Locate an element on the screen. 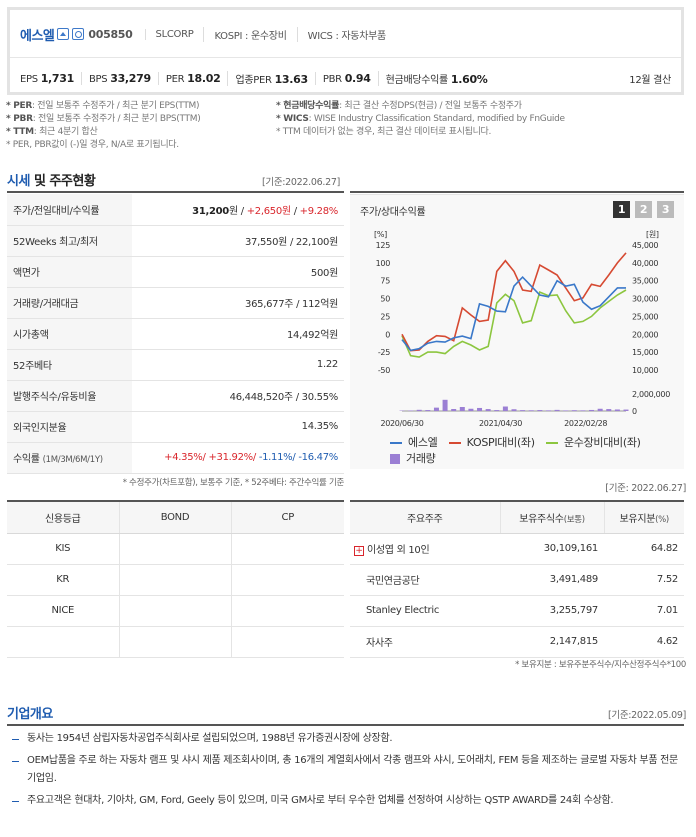  right-tick-label: 35,000 is located at coordinates (645, 281).